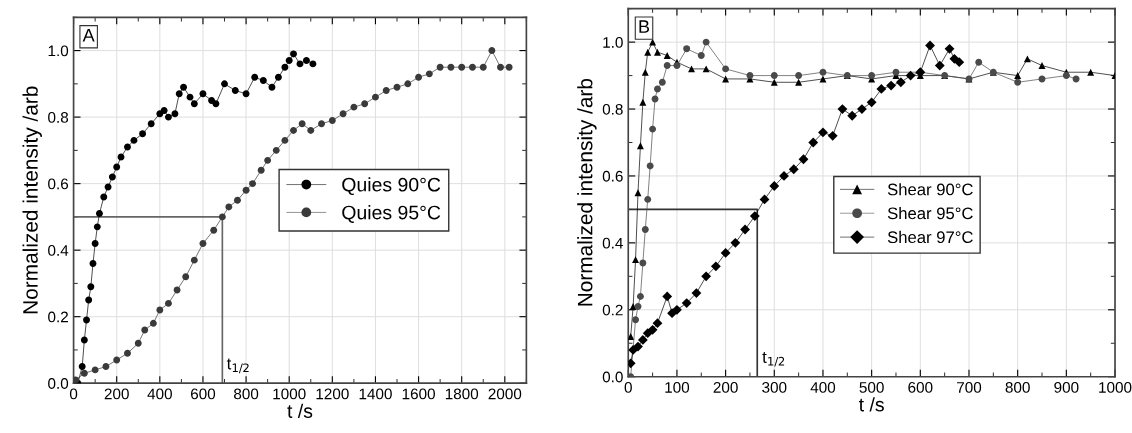  What do you see at coordinates (774, 387) in the screenshot?
I see `x-tick-label: 300` at bounding box center [774, 387].